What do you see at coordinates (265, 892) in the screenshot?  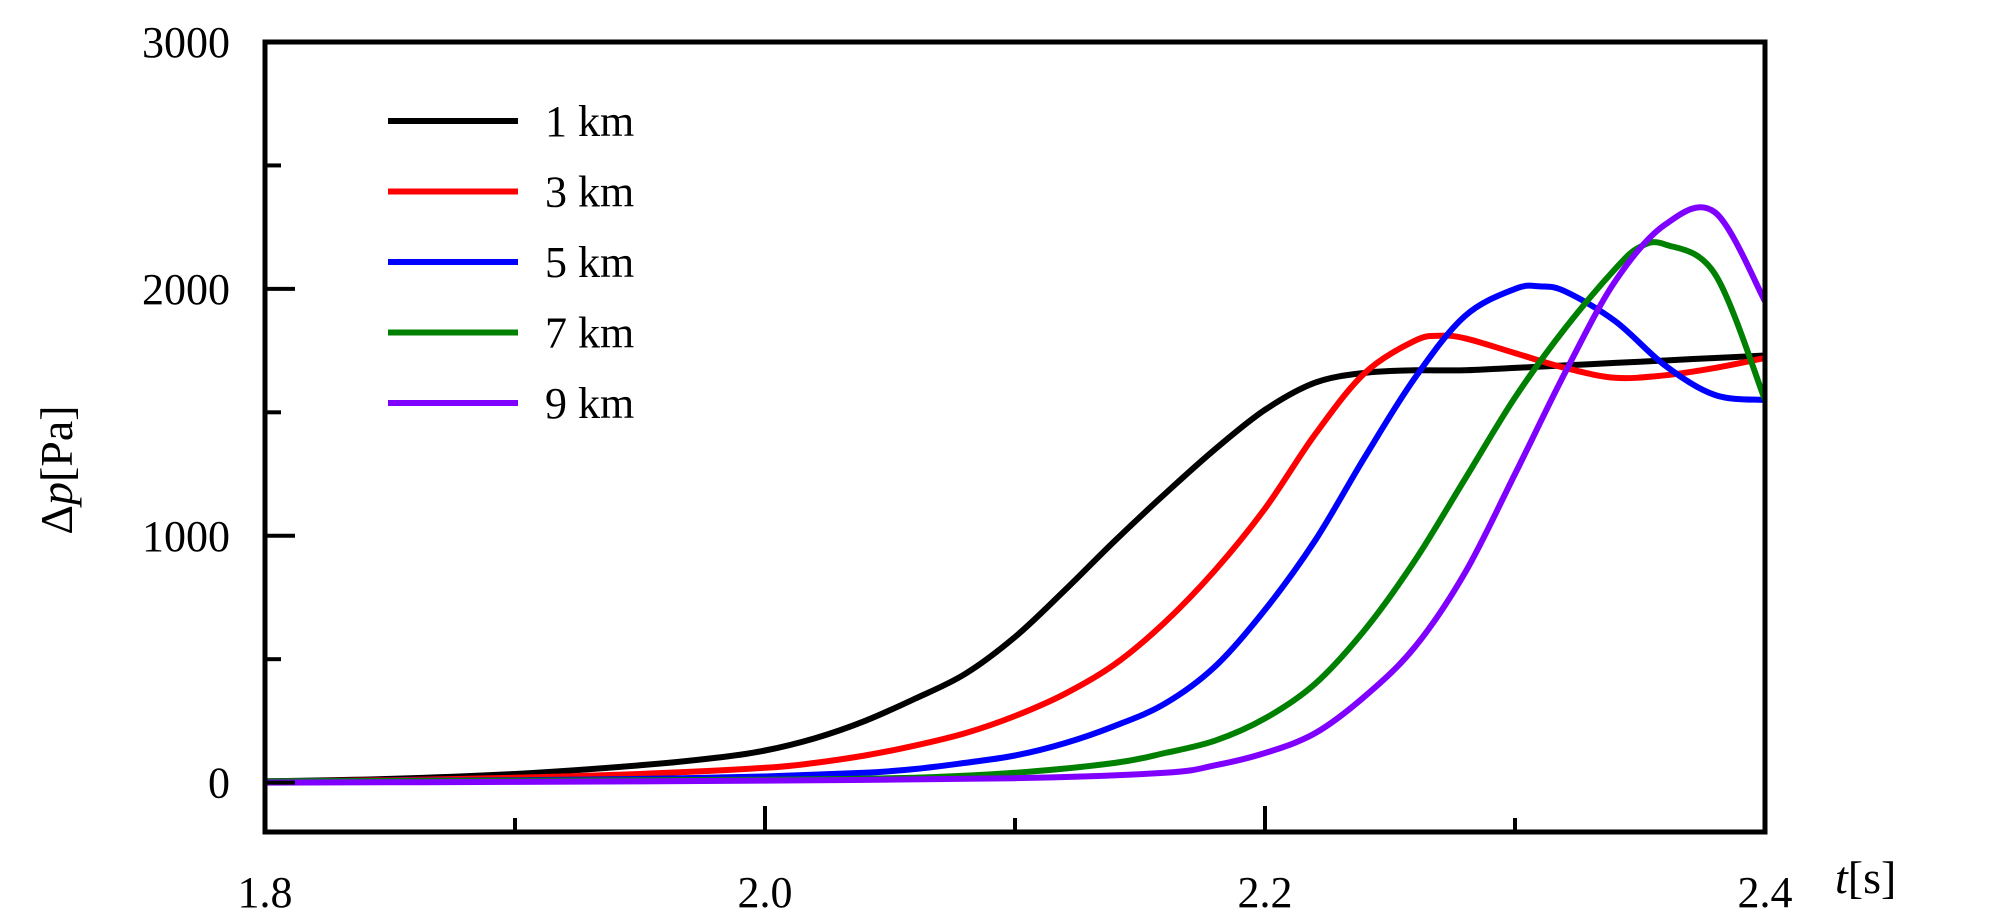 I see `x-tick-label-1: 1.8` at bounding box center [265, 892].